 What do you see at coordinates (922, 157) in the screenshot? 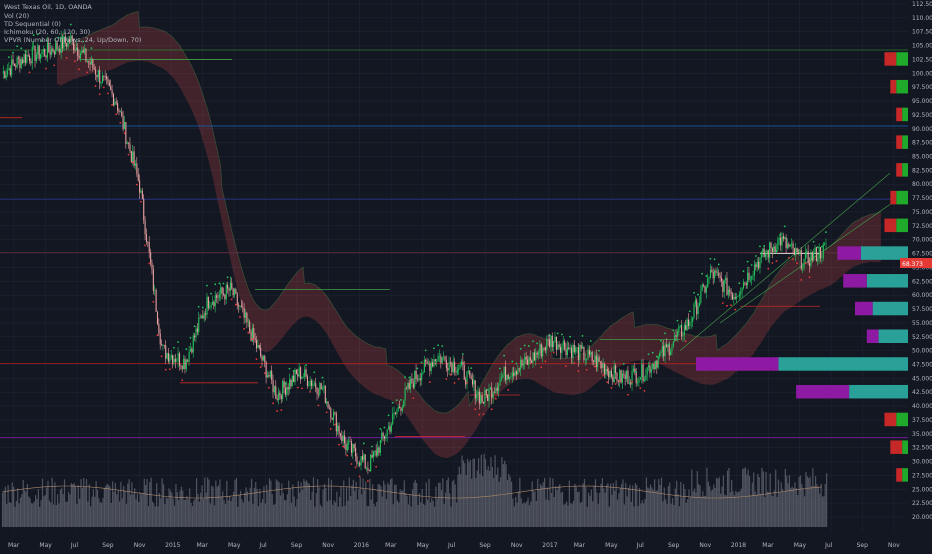
I see `price-tick-label: 85.000` at bounding box center [922, 157].